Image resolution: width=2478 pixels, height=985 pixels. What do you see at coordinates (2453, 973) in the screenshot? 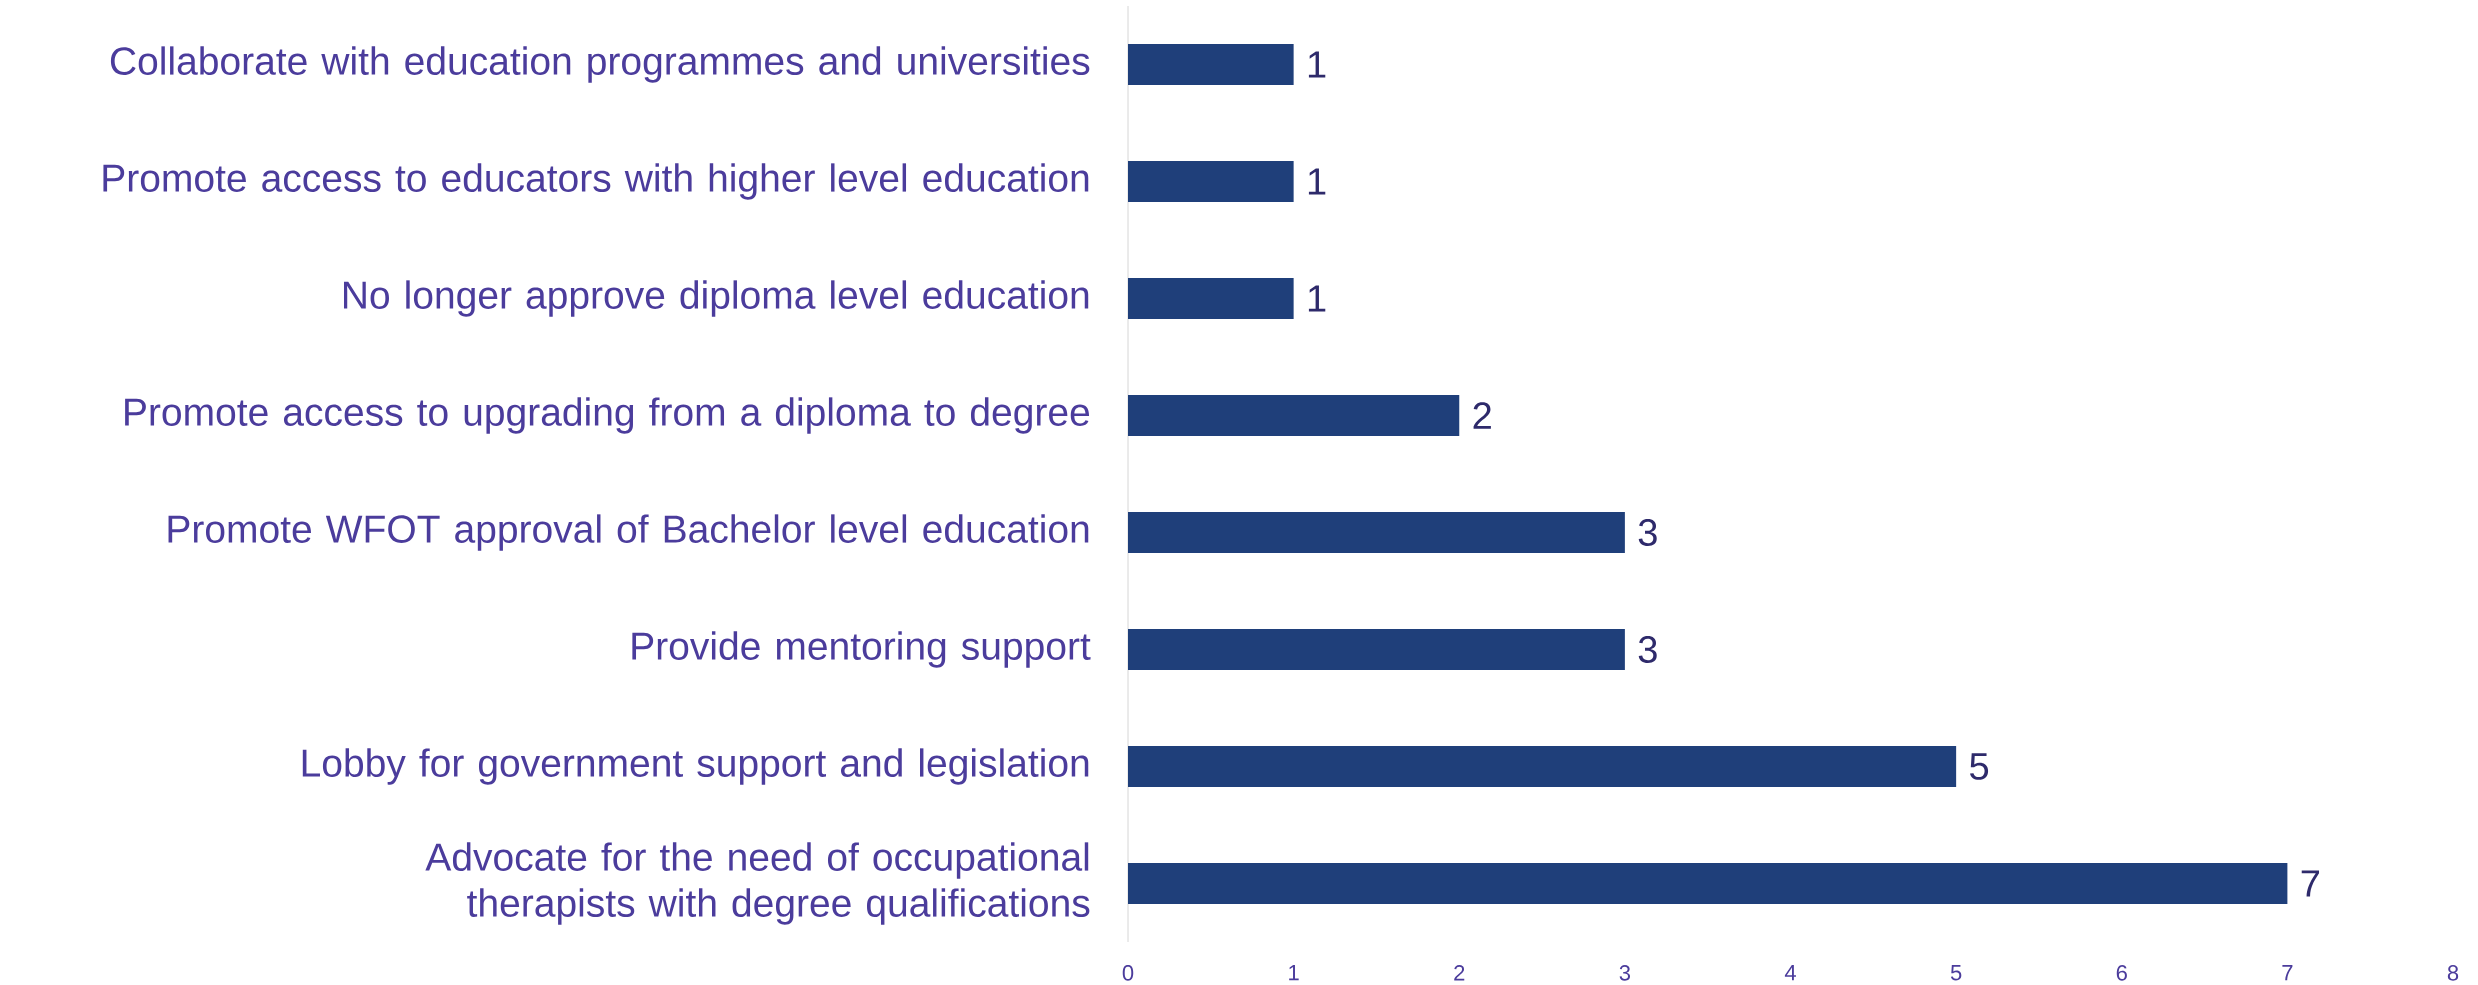
I see `x-tick-label: 8` at bounding box center [2453, 973].